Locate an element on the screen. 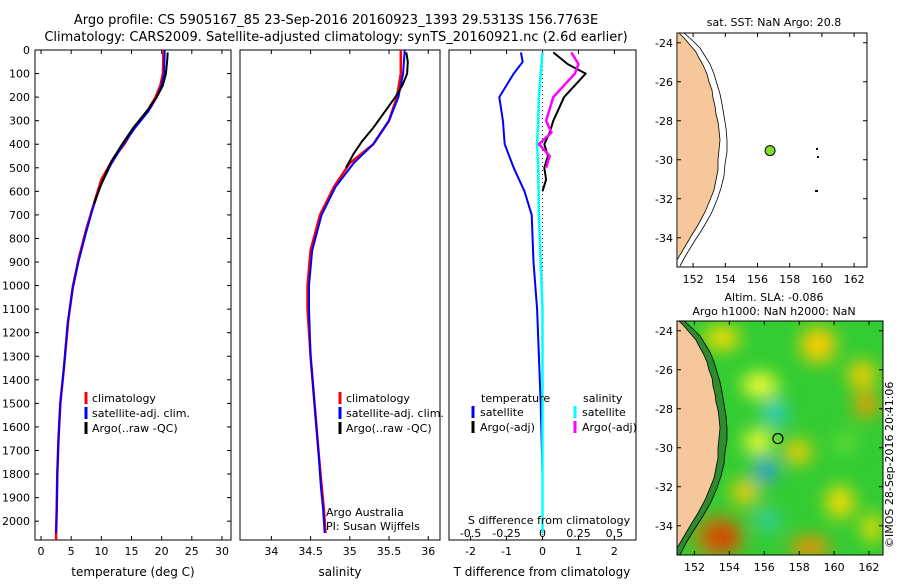  depth-tick-label: 900 is located at coordinates (19, 262).